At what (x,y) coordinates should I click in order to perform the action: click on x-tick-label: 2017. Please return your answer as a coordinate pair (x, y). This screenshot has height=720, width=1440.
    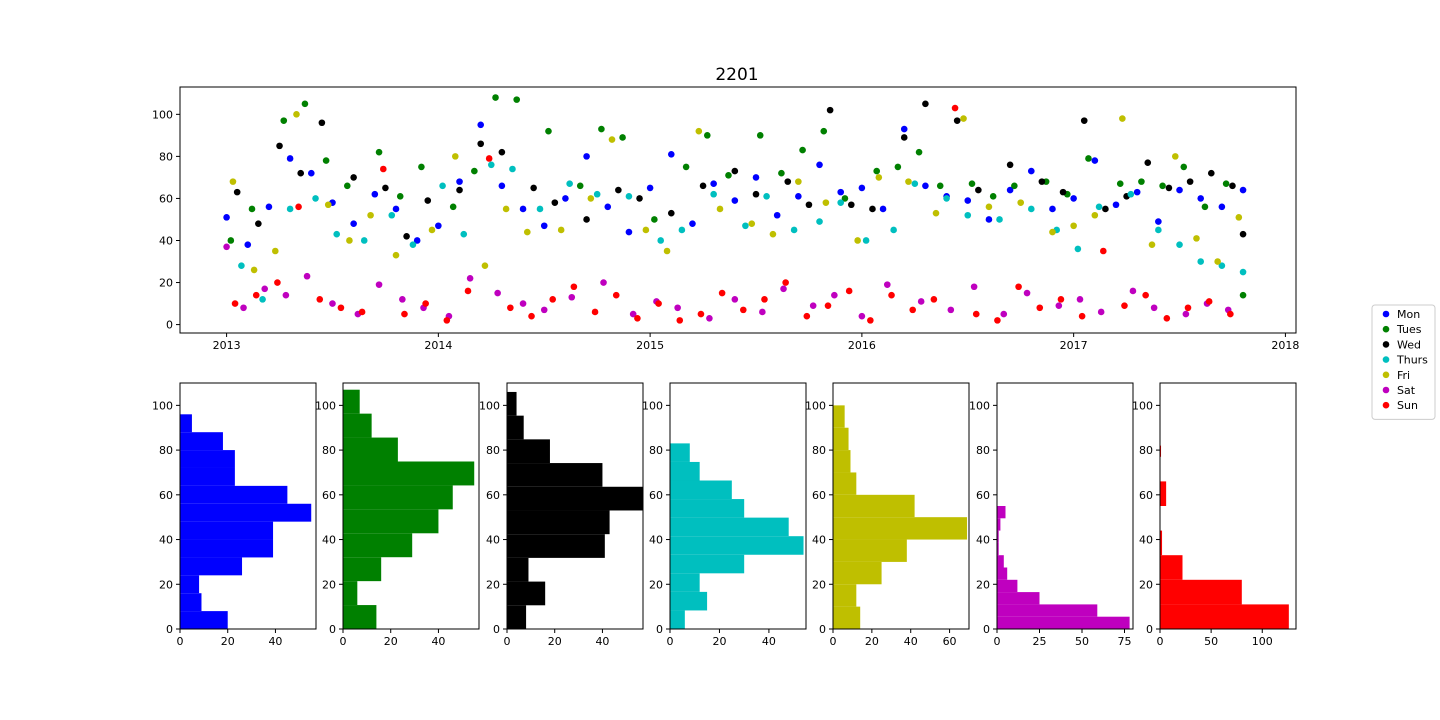
    Looking at the image, I should click on (1074, 345).